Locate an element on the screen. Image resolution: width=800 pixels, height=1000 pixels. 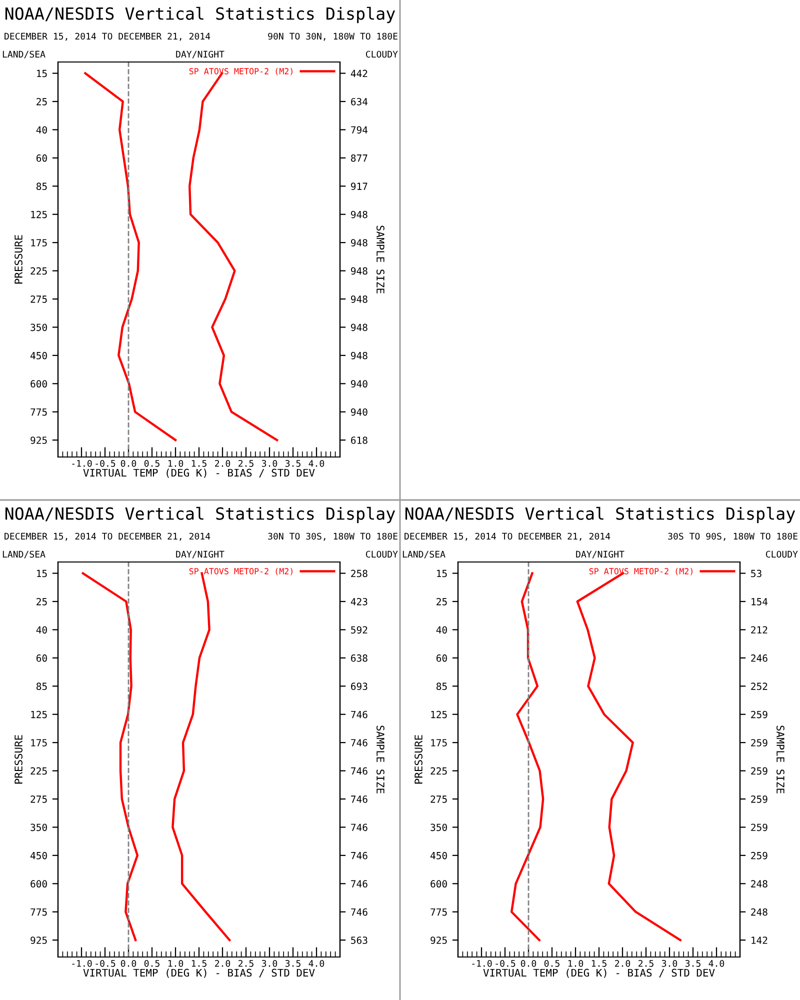
y2-tick-label: 794 is located at coordinates (359, 130).